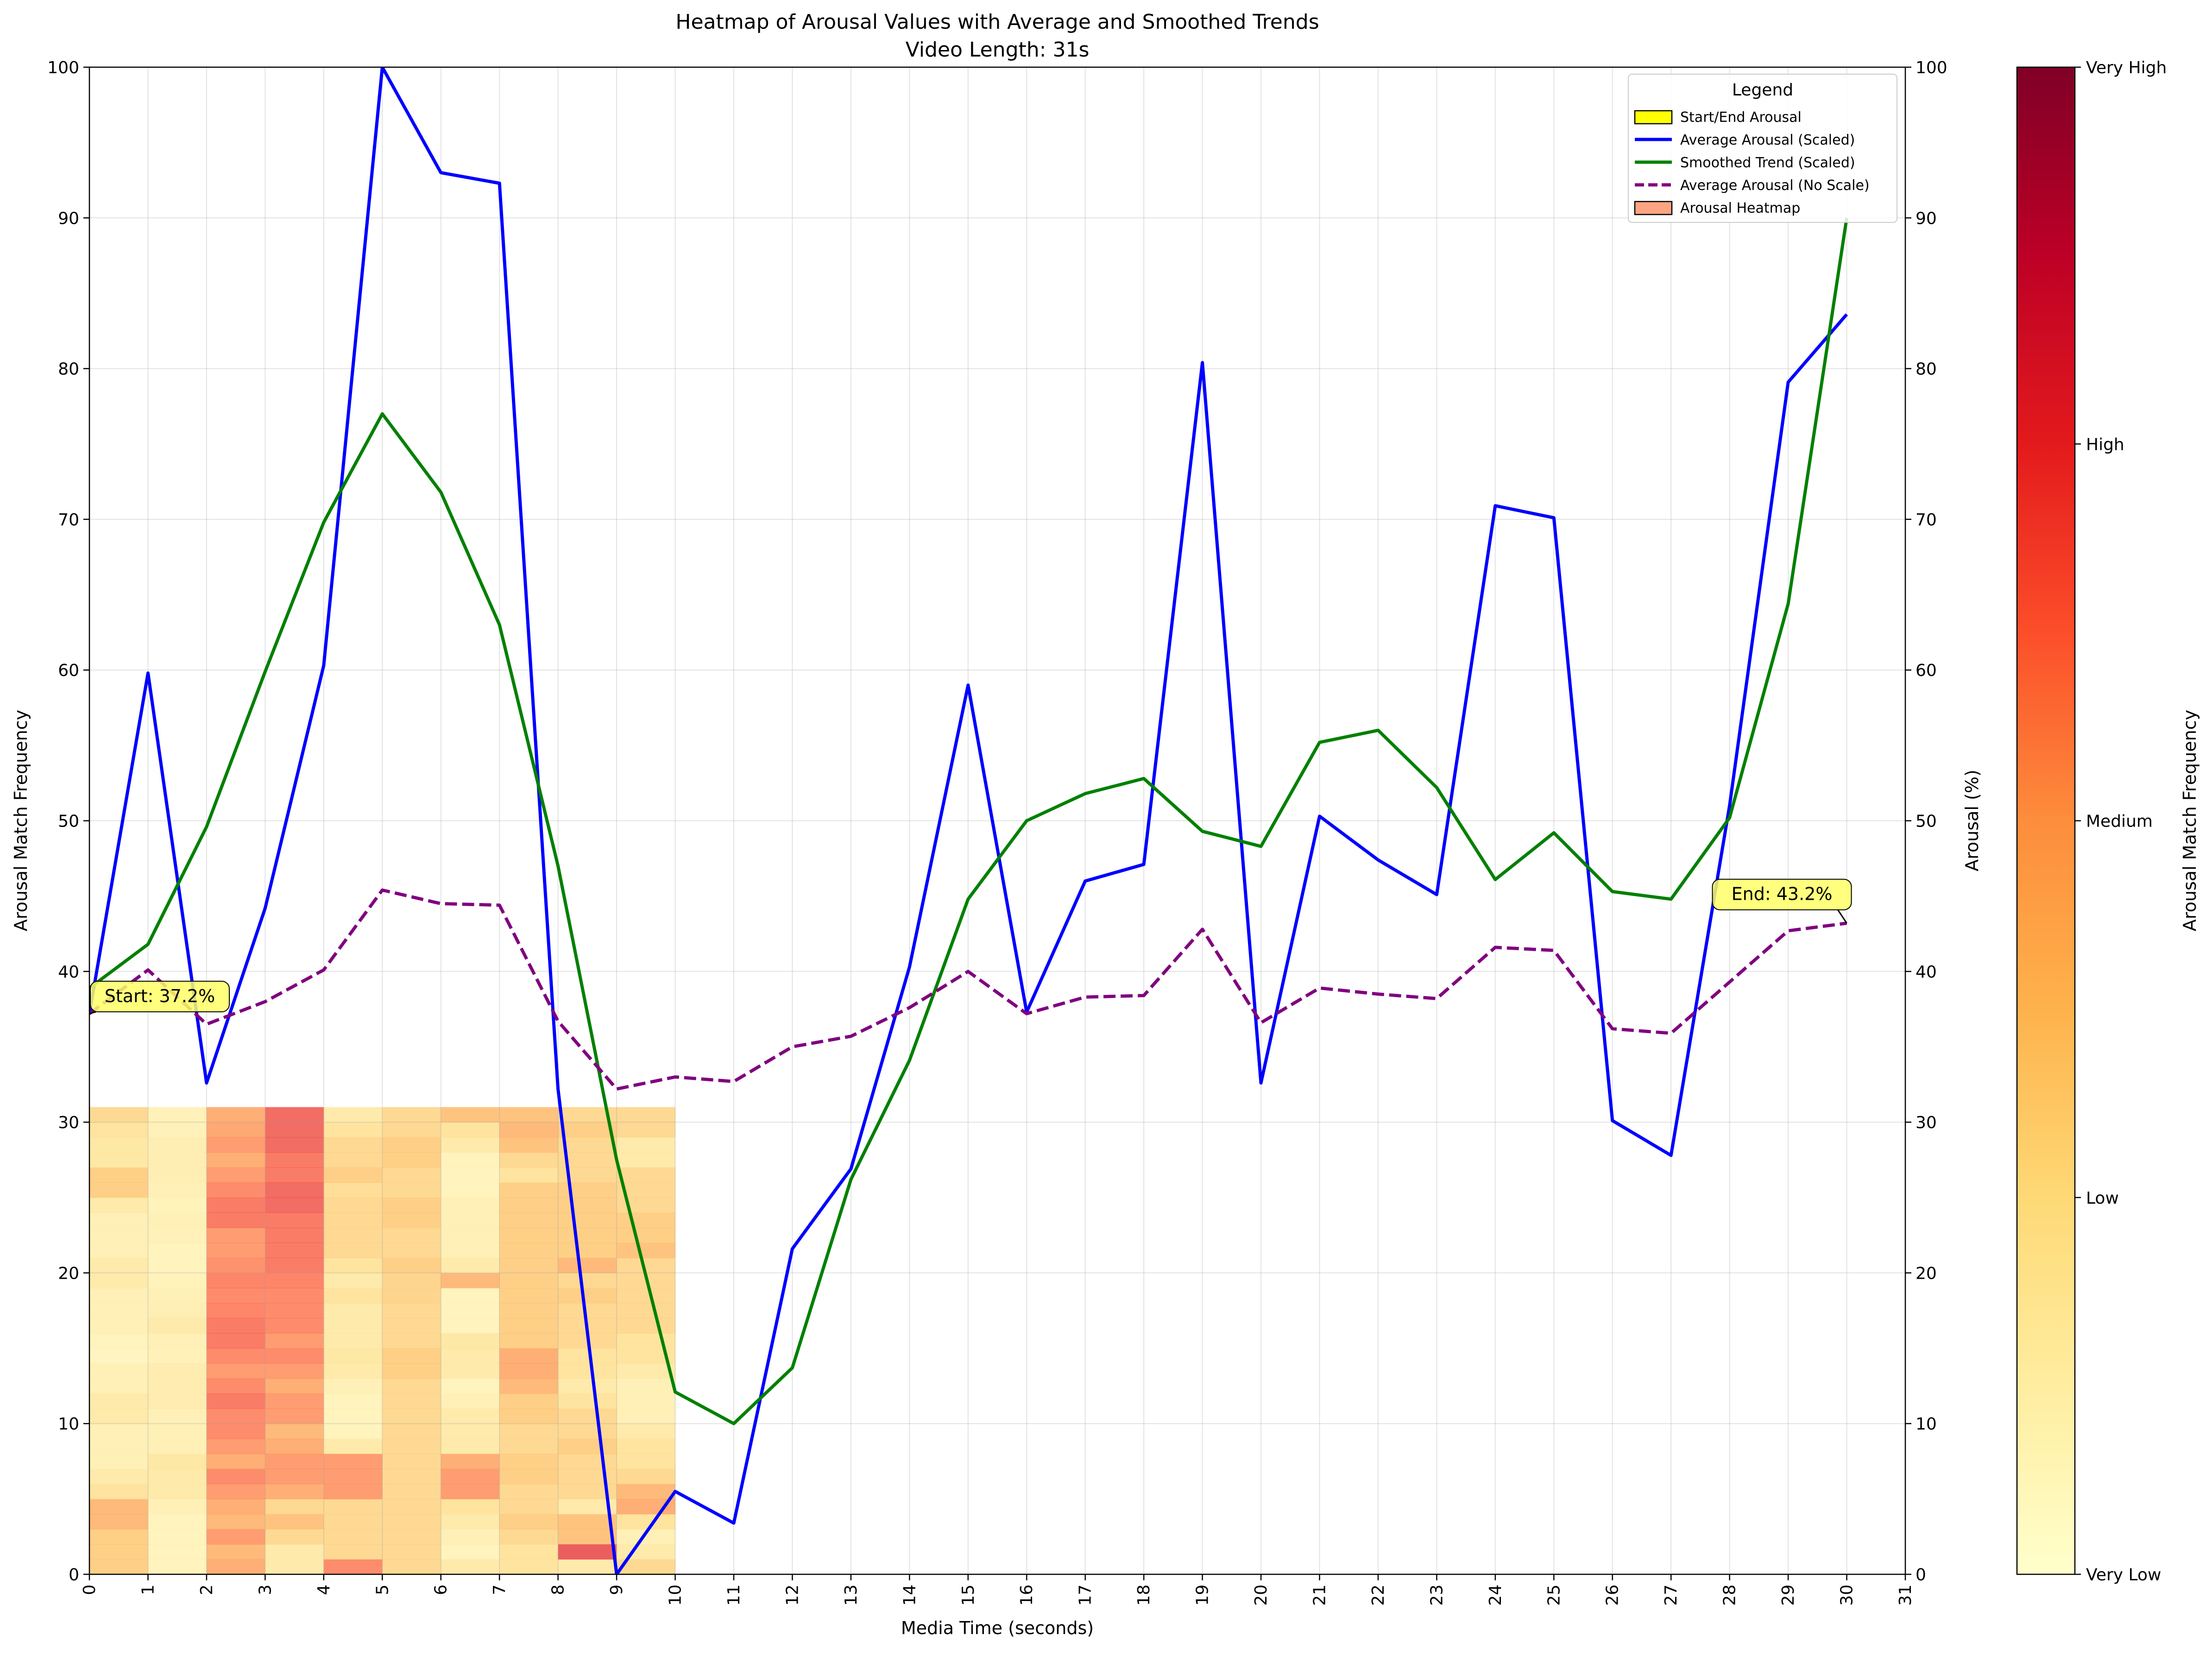 The height and width of the screenshot is (1654, 2212). Describe the element at coordinates (1927, 520) in the screenshot. I see `y-tick-label-right: 70` at that location.